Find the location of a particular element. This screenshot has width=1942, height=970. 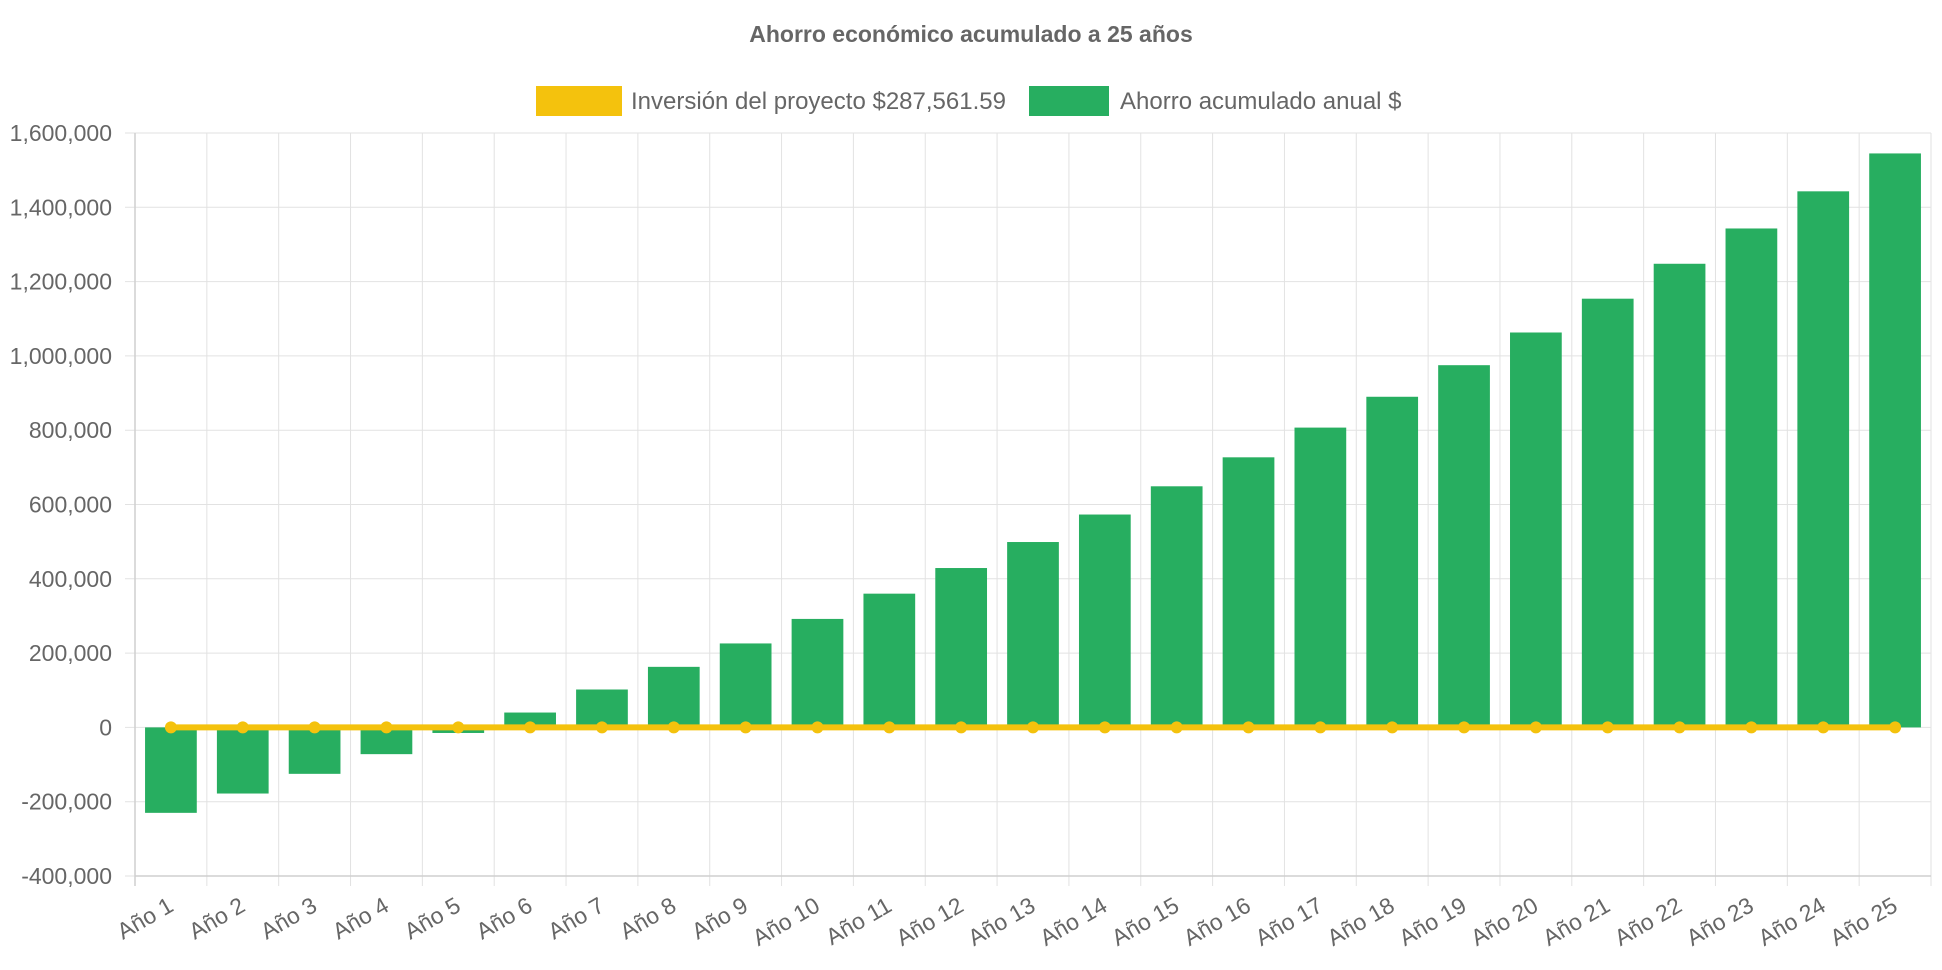

x-tick-label: Año 15 is located at coordinates (1145, 921).